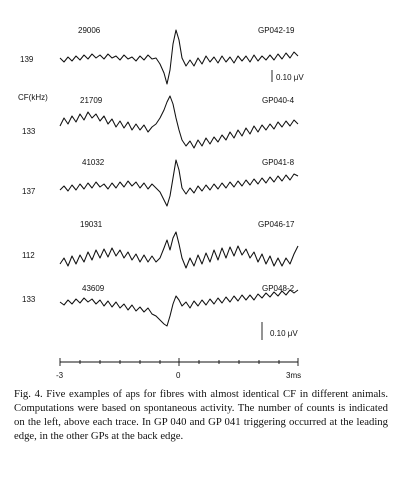 The width and height of the screenshot is (400, 480). Describe the element at coordinates (33, 97) in the screenshot. I see `cf-axis-header: CF(kHz)` at that location.